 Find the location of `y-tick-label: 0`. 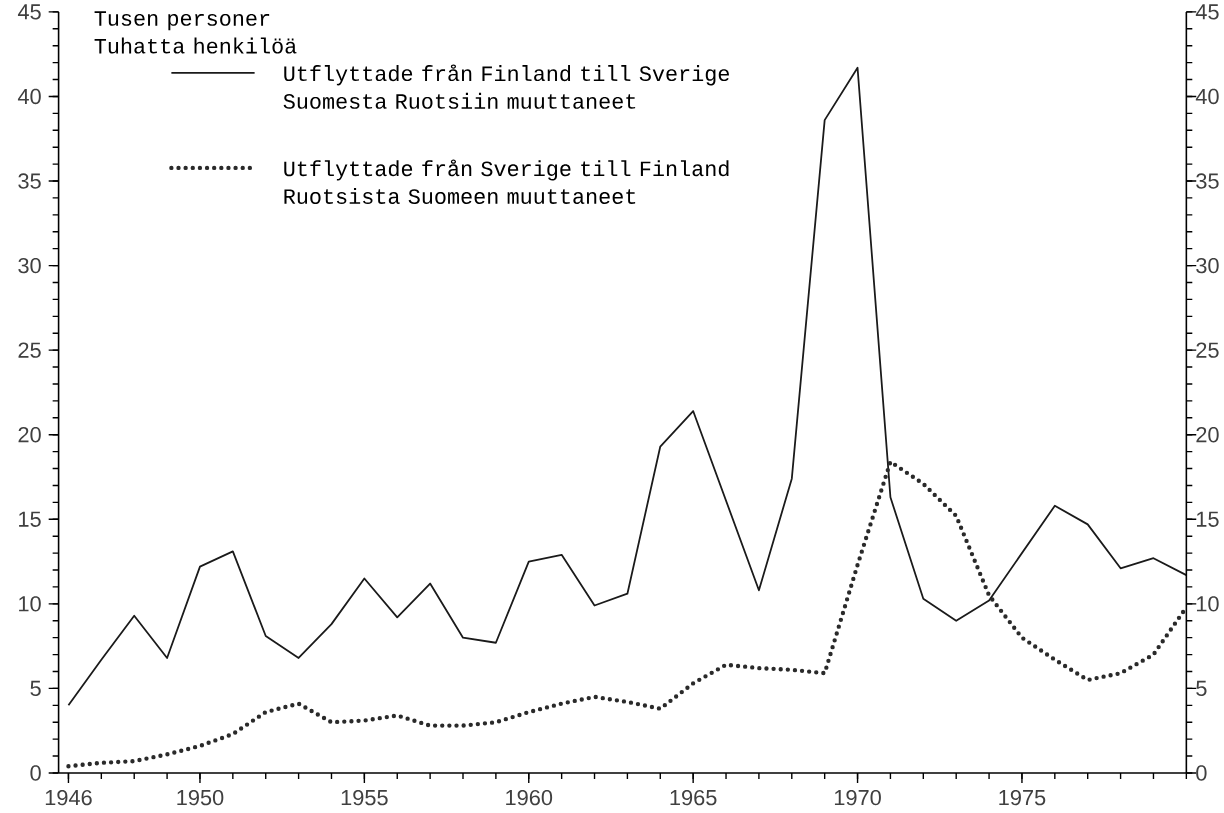

y-tick-label: 0 is located at coordinates (35, 773).